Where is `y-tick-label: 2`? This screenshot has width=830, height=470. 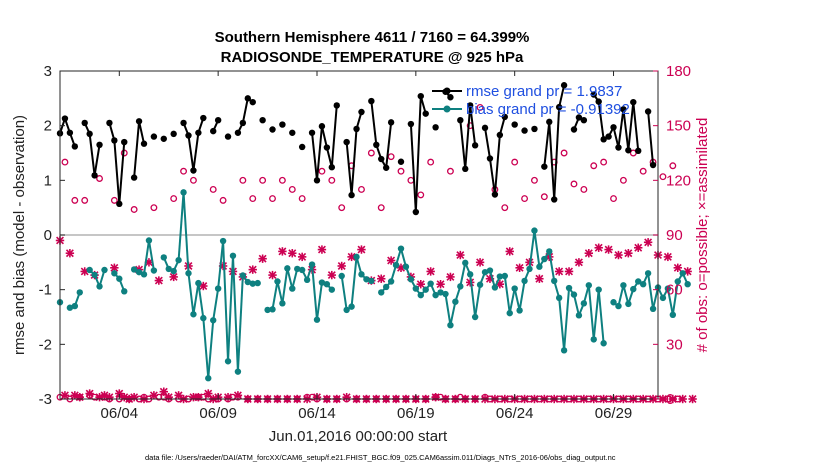
y-tick-label: 2 is located at coordinates (48, 126).